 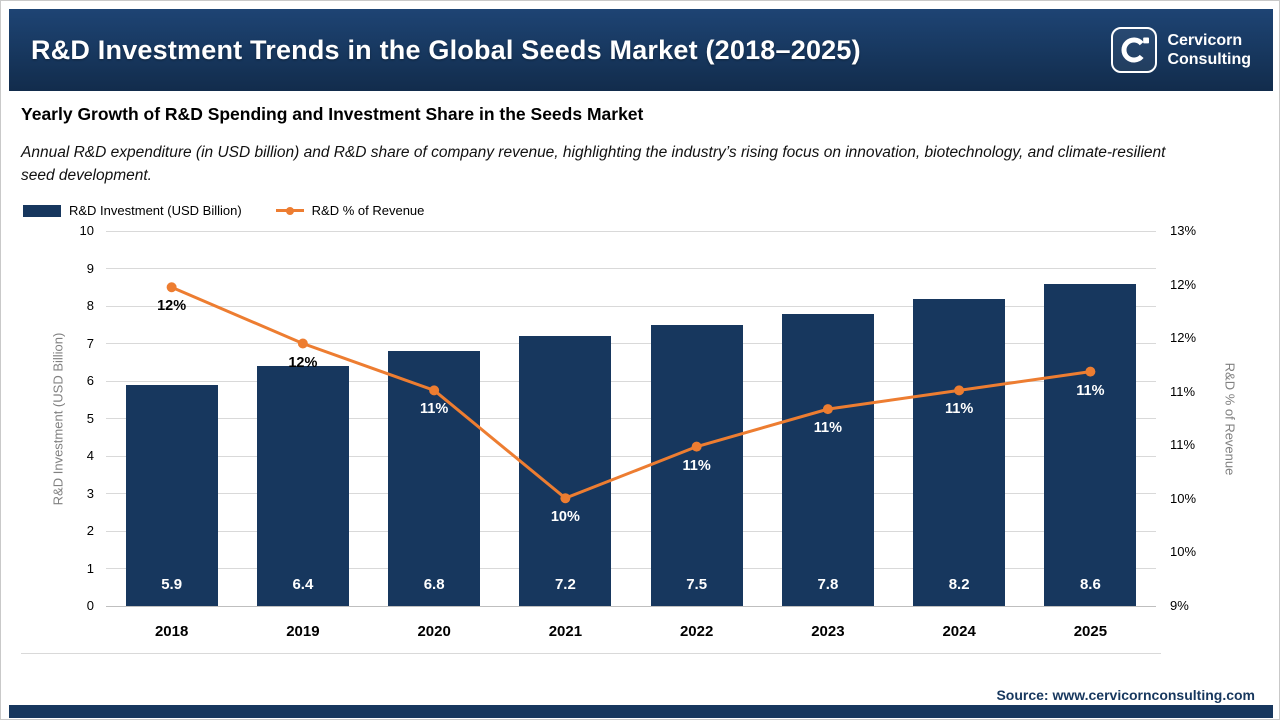 What do you see at coordinates (172, 584) in the screenshot?
I see `bar-value-label: 5.9` at bounding box center [172, 584].